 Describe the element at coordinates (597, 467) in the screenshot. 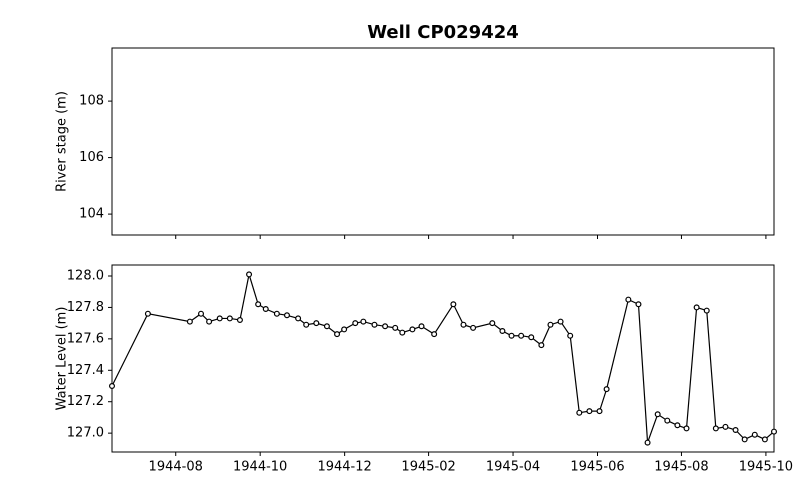

I see `x-tick-label: 1945-06` at that location.